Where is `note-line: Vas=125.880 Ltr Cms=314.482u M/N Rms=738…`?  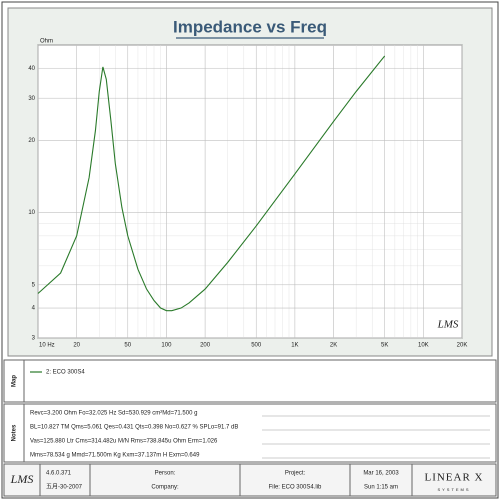 note-line: Vas=125.880 Ltr Cms=314.482u M/N Rms=738… is located at coordinates (124, 442).